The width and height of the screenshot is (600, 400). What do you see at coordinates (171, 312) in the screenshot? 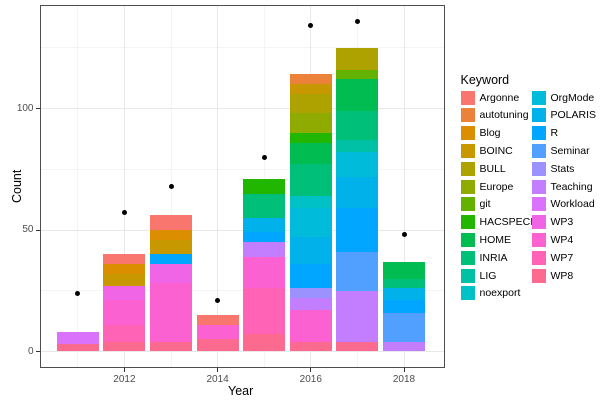
I see `bar-segment-2013-WP4` at bounding box center [171, 312].